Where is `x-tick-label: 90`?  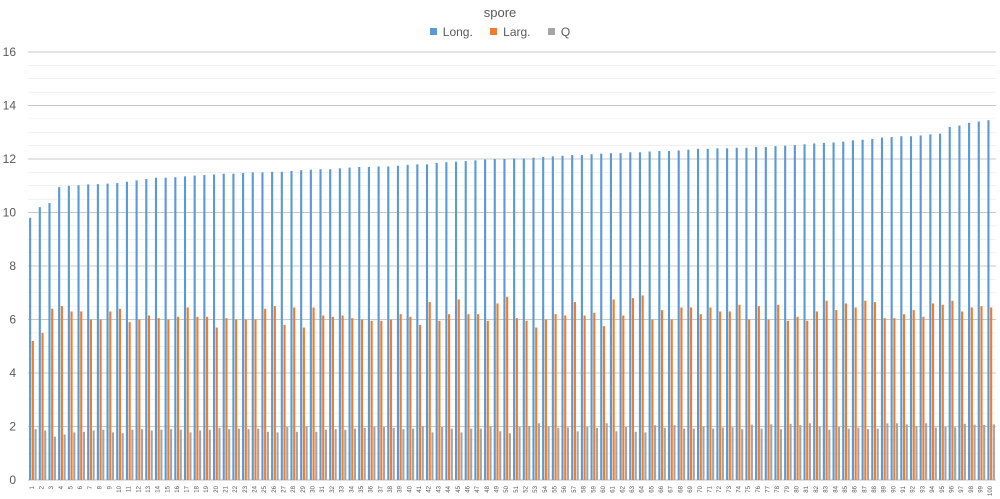
x-tick-label: 90 is located at coordinates (894, 488).